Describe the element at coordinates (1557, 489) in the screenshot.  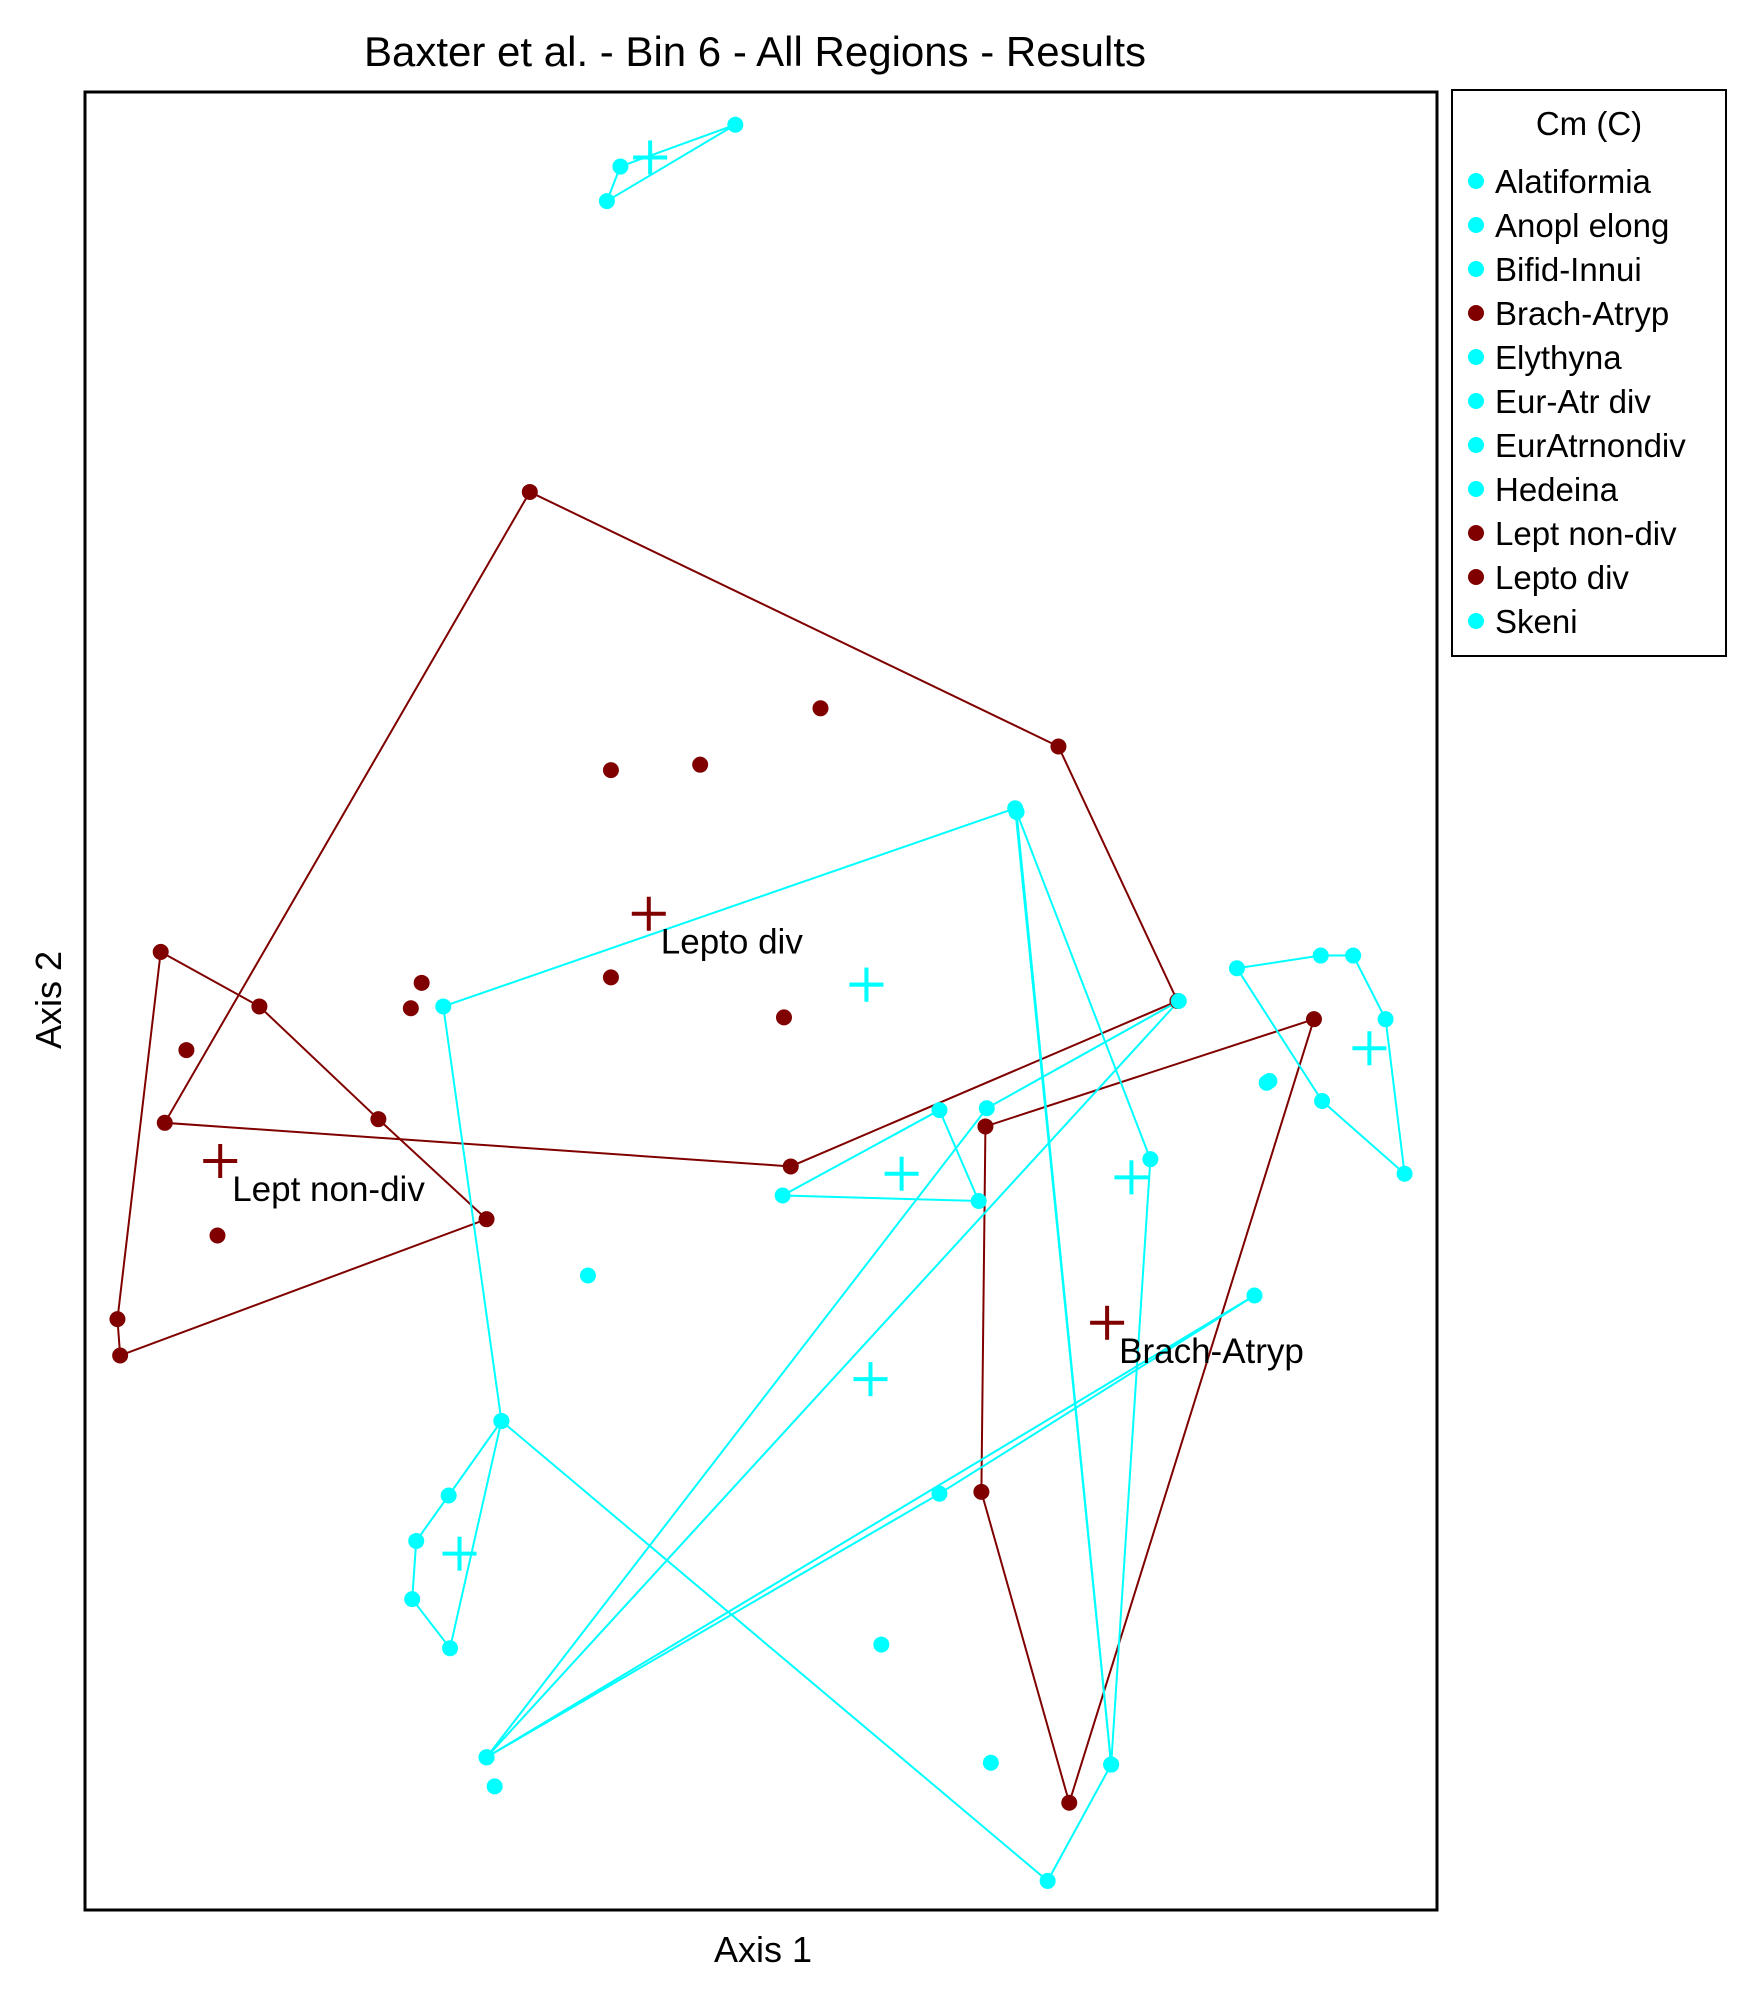
I see `legend-label: Hedeina` at that location.